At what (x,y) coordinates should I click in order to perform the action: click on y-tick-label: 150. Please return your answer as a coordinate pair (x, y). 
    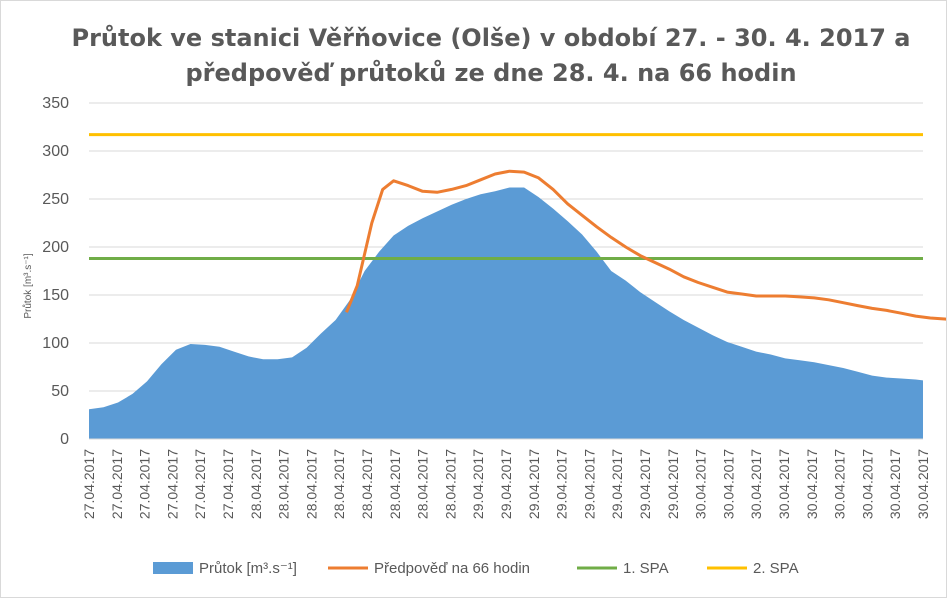
    Looking at the image, I should click on (55, 295).